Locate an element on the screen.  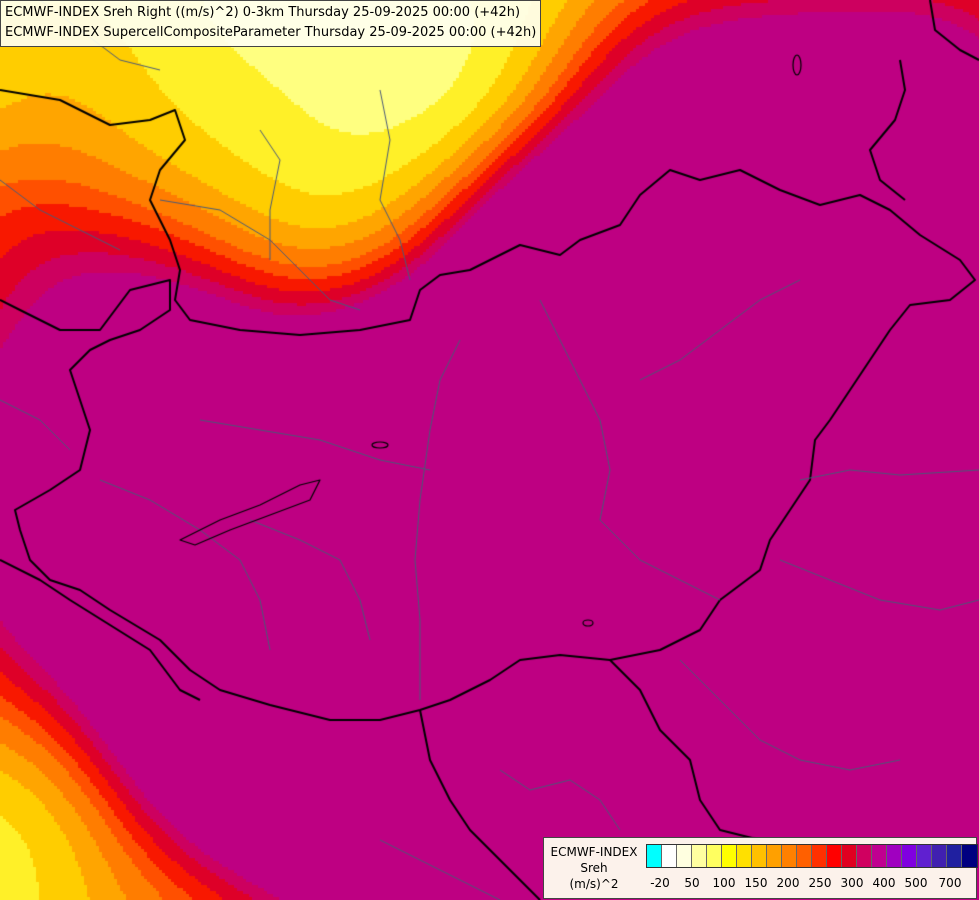
legend-ticks: -20 50 100 150 200 250 300 400 500 700 is located at coordinates (811, 884).